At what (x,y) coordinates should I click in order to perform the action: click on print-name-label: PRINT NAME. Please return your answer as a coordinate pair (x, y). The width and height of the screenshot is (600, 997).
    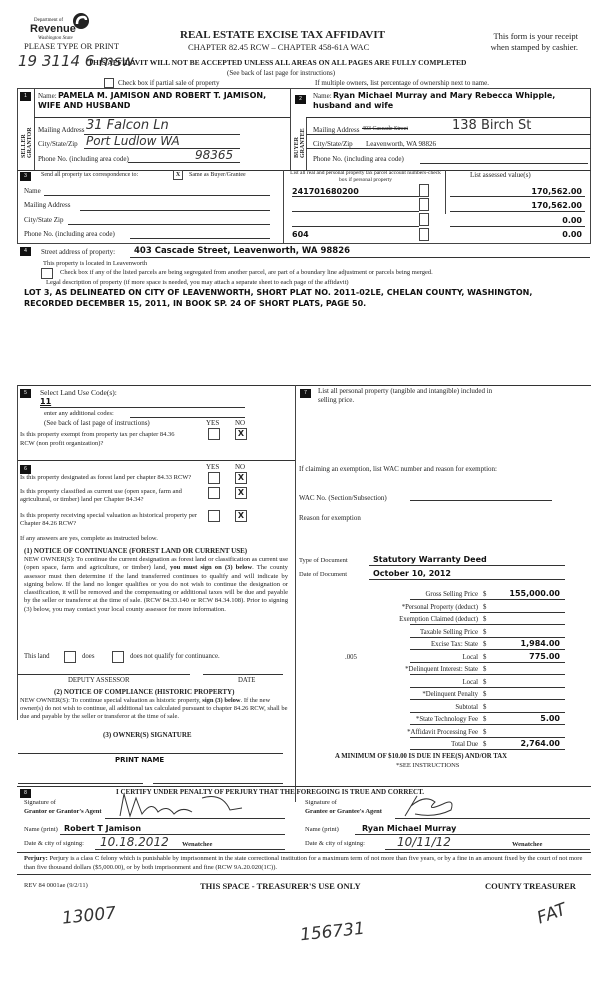
    Looking at the image, I should click on (140, 760).